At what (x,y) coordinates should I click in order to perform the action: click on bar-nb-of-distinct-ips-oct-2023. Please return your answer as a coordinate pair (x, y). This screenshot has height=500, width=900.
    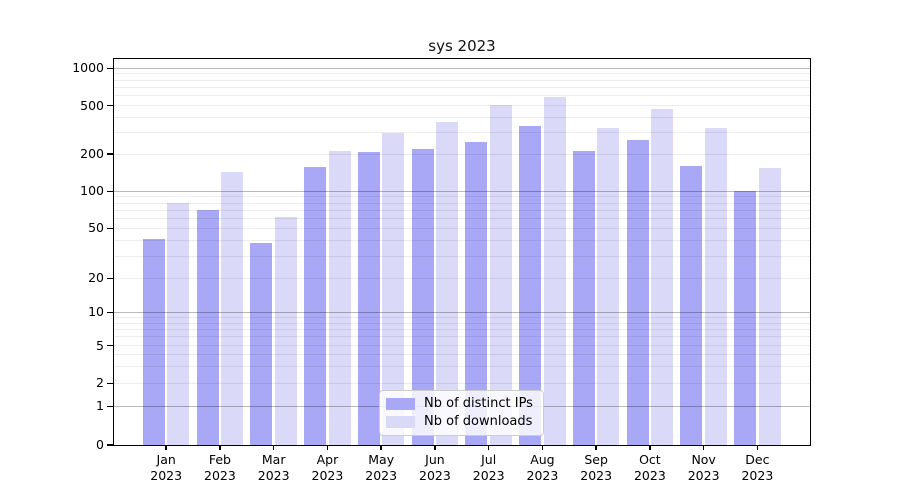
    Looking at the image, I should click on (637, 292).